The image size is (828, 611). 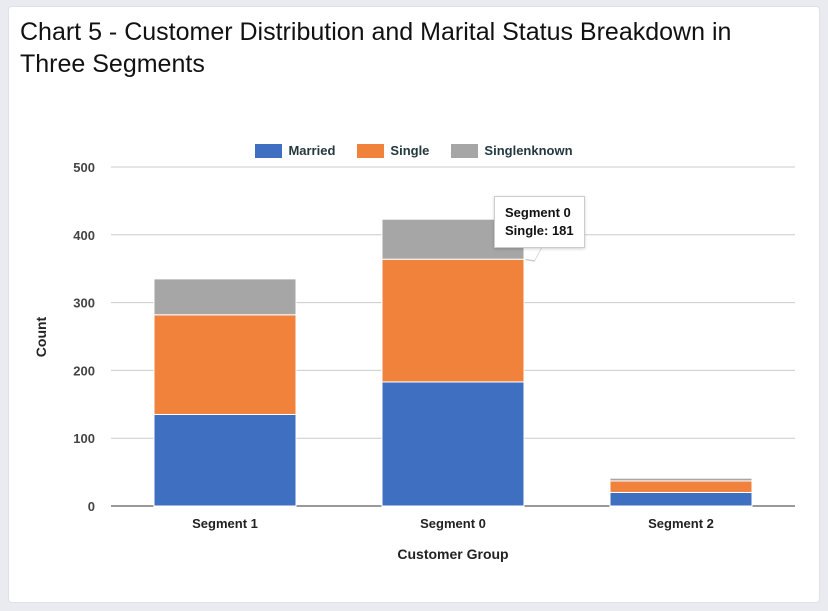 I want to click on legend-item-single: Single, so click(x=393, y=150).